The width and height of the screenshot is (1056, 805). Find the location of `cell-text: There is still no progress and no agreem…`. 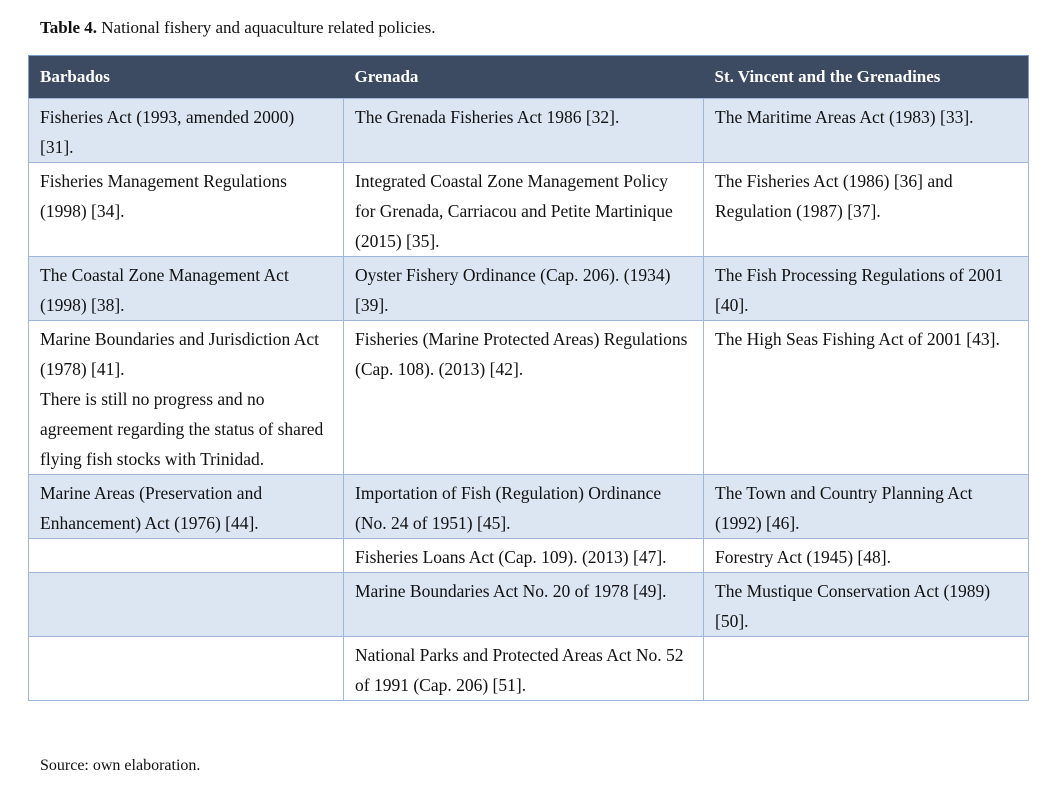

cell-text: There is still no progress and no agreem… is located at coordinates (182, 429).